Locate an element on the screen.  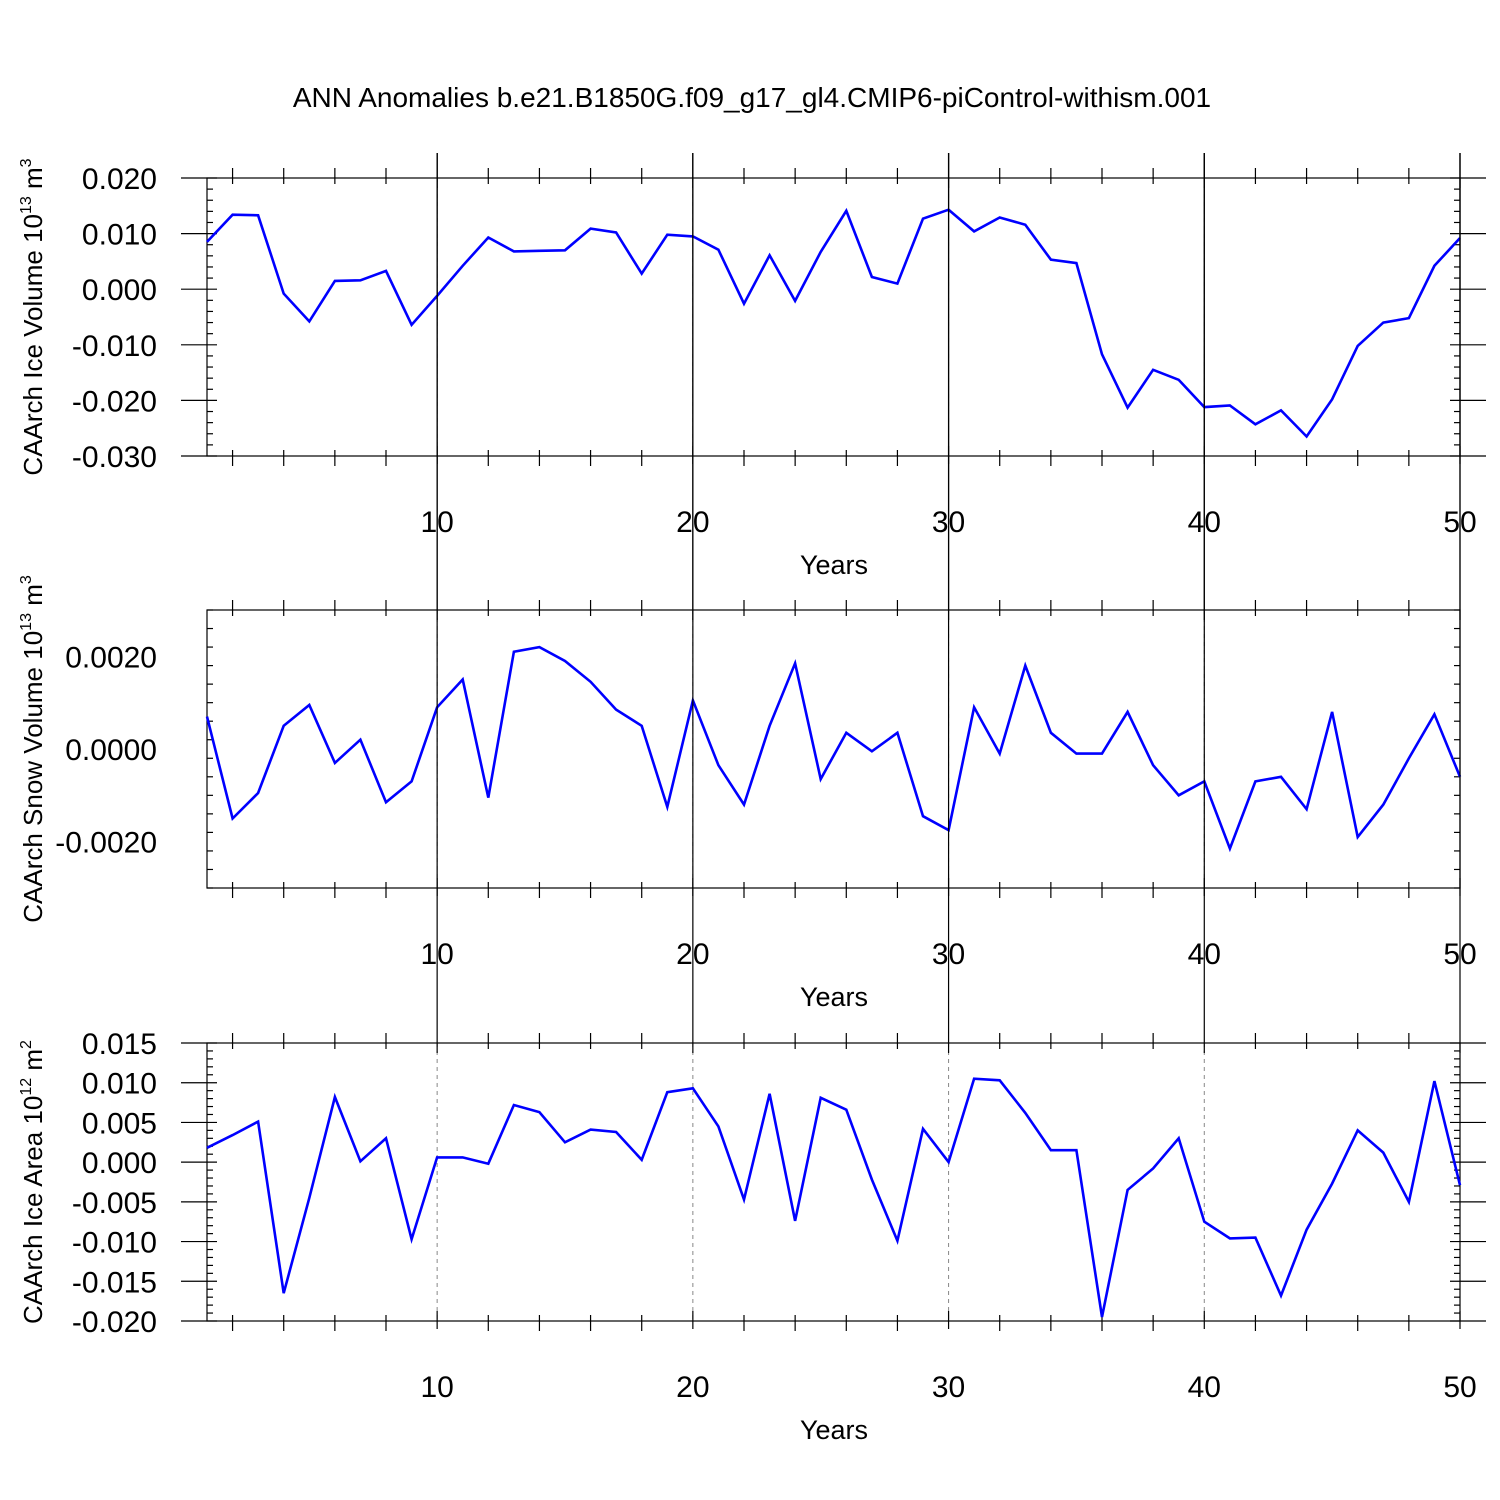
x-tick-label: 30 is located at coordinates (948, 1387).